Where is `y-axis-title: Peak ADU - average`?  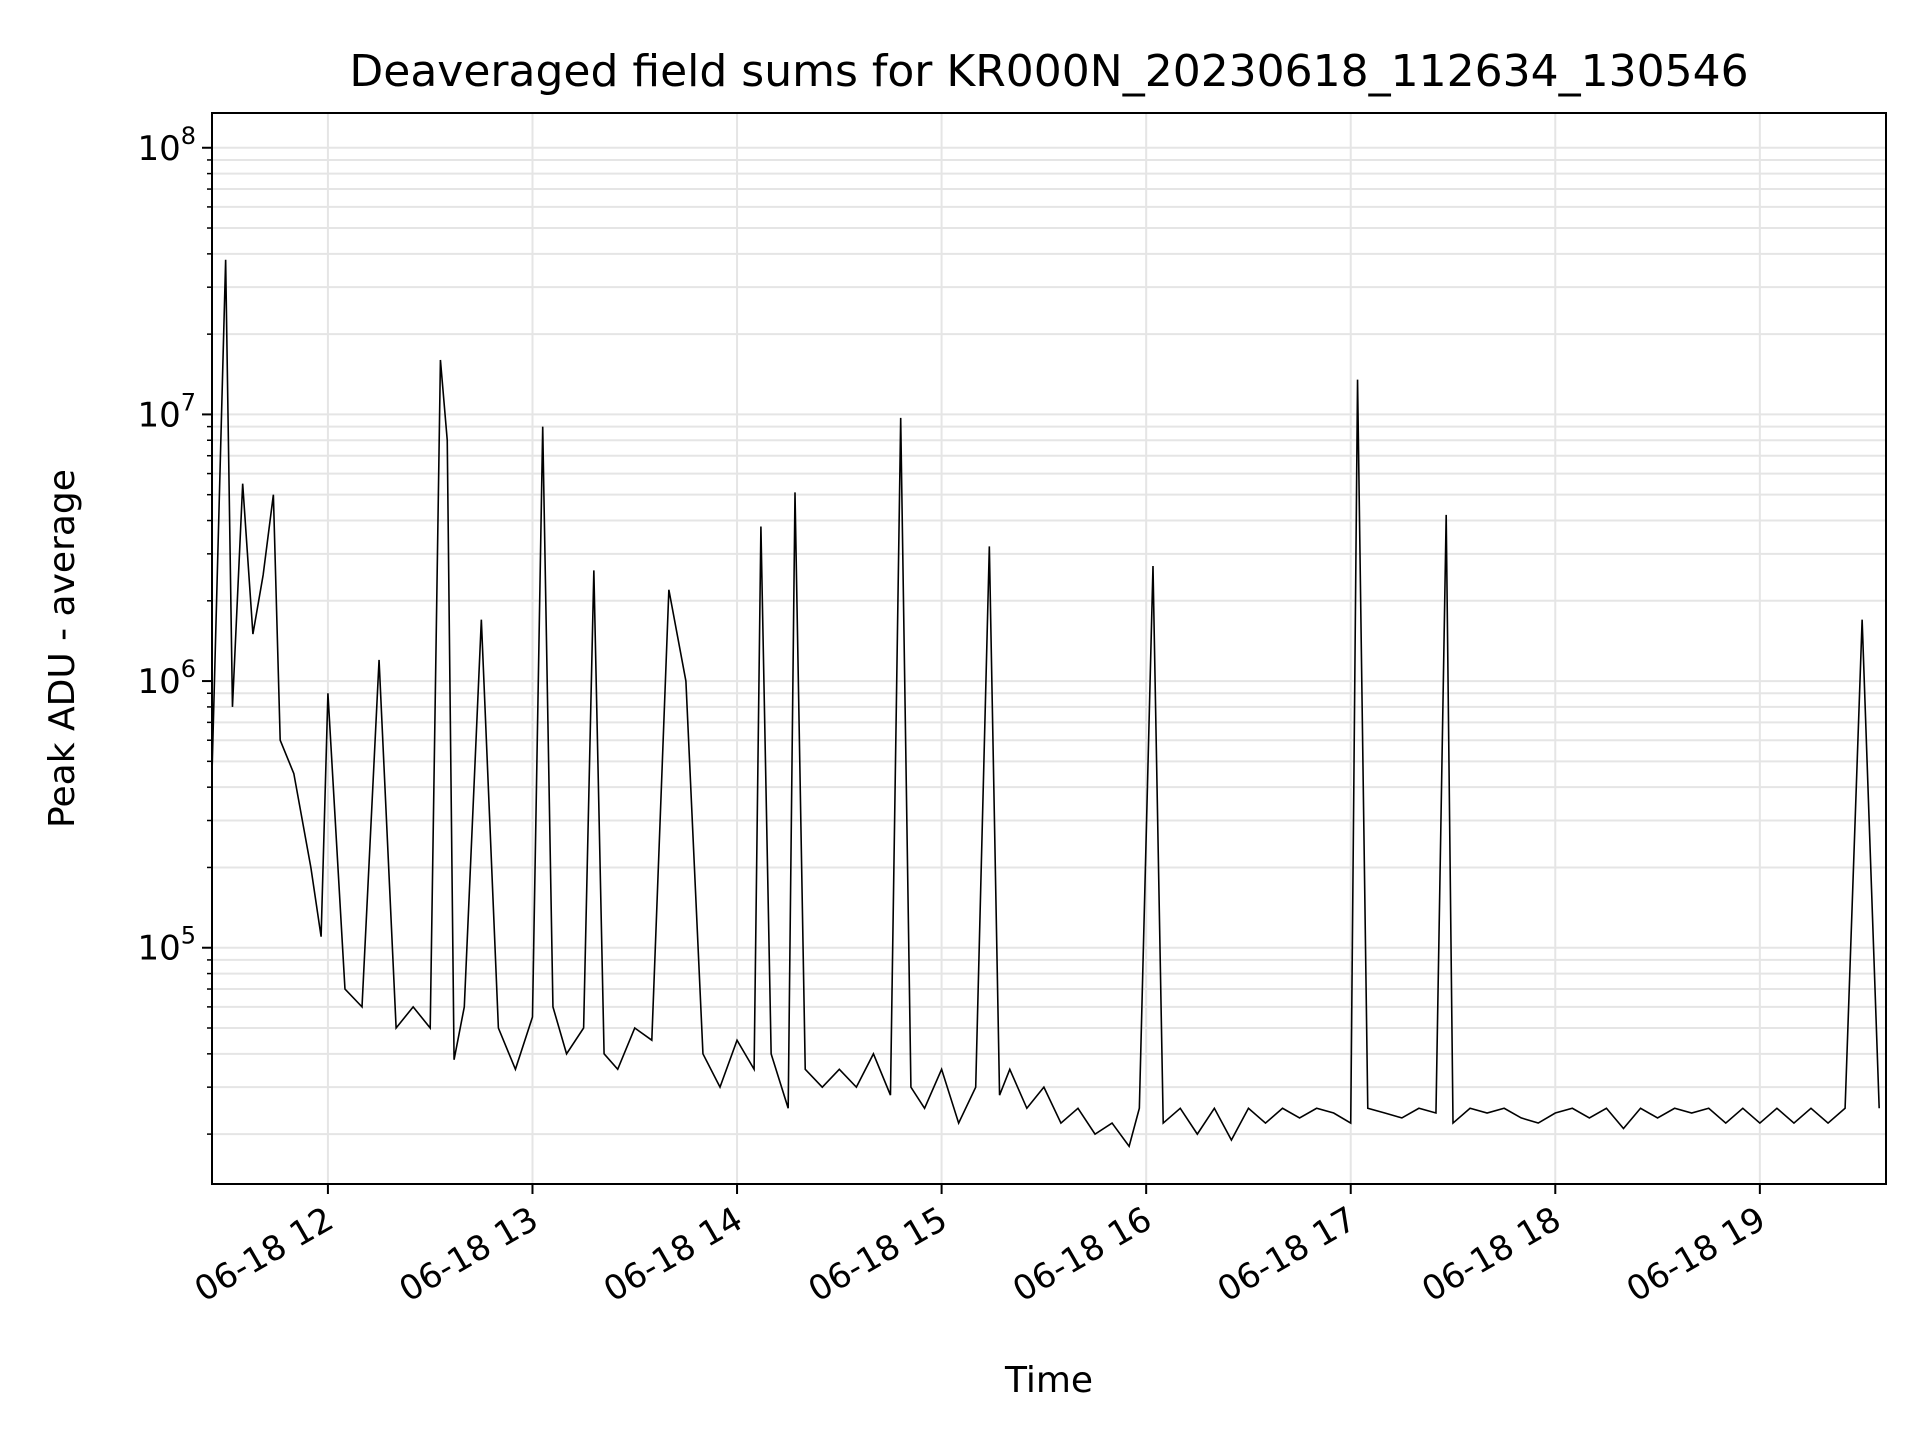 y-axis-title: Peak ADU - average is located at coordinates (62, 648).